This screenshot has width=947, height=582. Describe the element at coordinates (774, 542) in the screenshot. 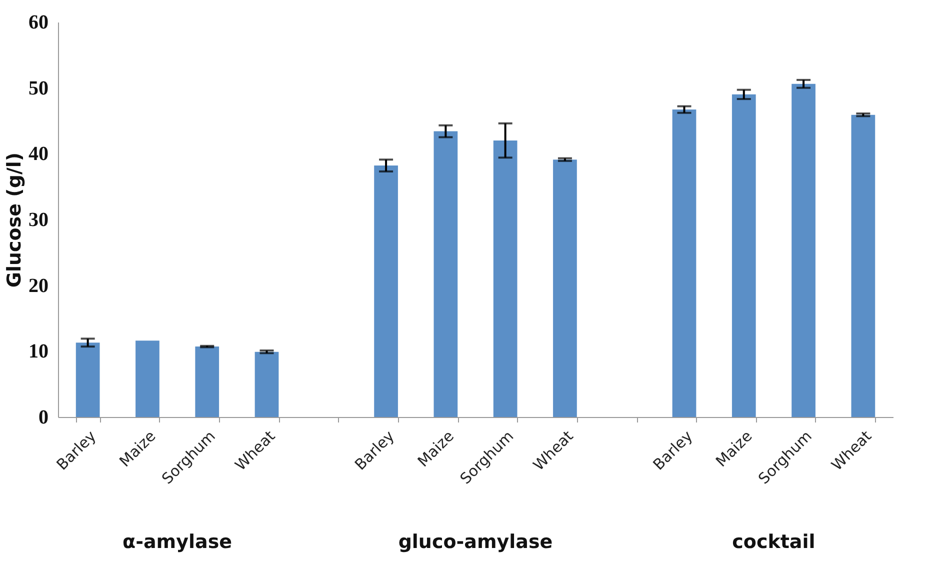

I see `text: cocktail` at that location.